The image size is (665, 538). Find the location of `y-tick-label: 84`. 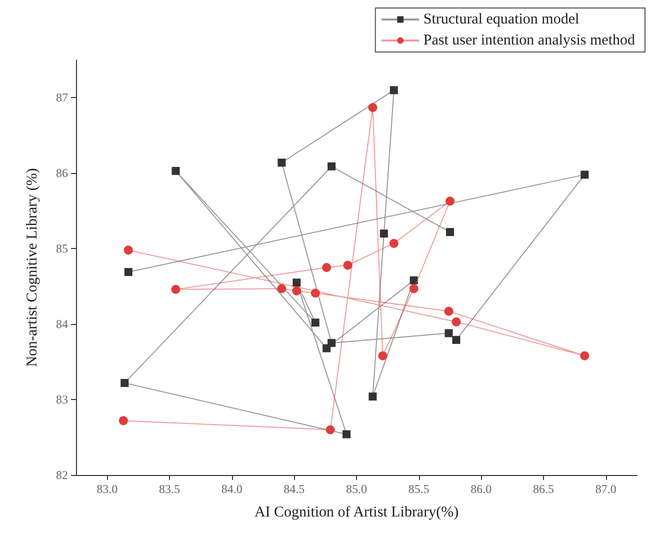

y-tick-label: 84 is located at coordinates (62, 324).